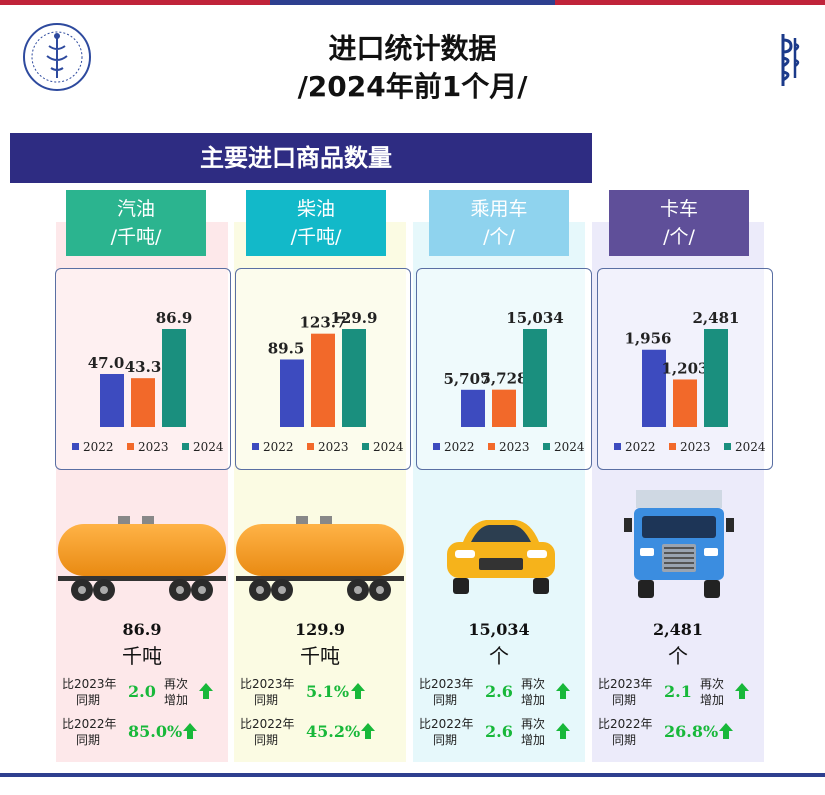 This screenshot has width=825, height=795. What do you see at coordinates (320, 734) in the screenshot?
I see `cmp2022-row: 比2022年 同期 45.2%` at bounding box center [320, 734].